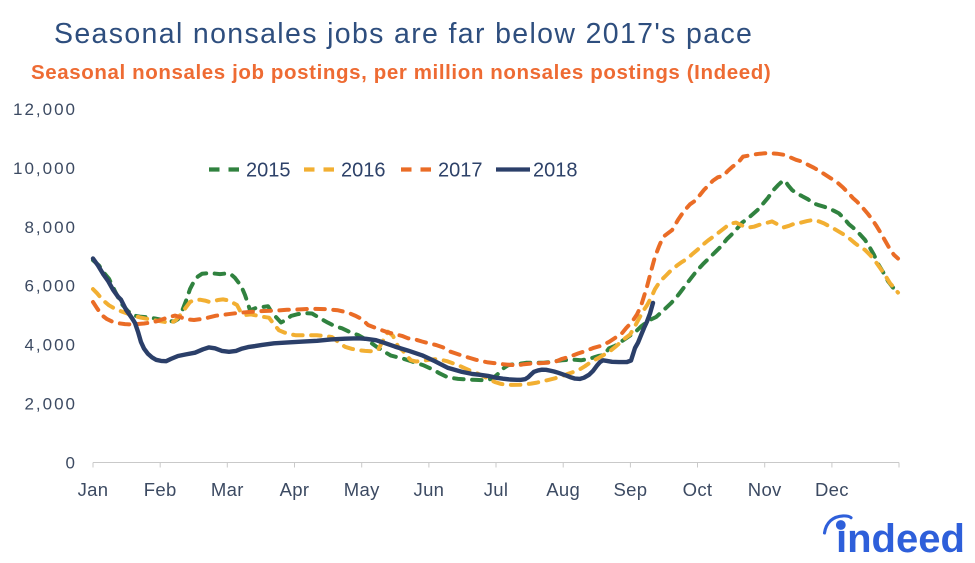 Image resolution: width=975 pixels, height=563 pixels. What do you see at coordinates (698, 489) in the screenshot?
I see `svg-text: Oct` at bounding box center [698, 489].